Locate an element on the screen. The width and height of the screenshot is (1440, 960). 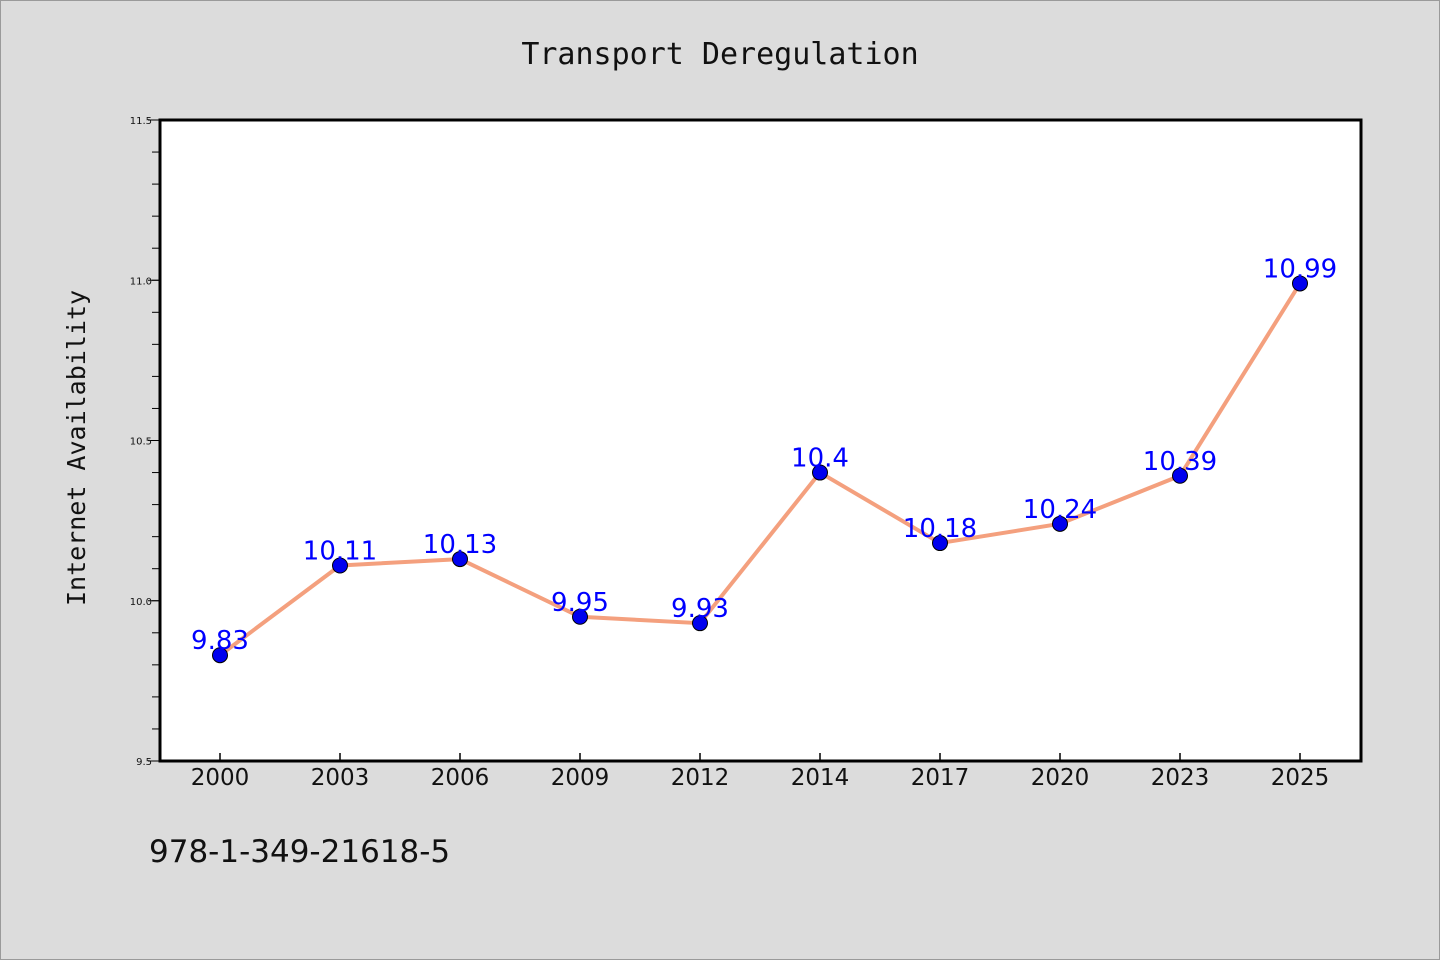
data-label: 9.83 is located at coordinates (220, 641).